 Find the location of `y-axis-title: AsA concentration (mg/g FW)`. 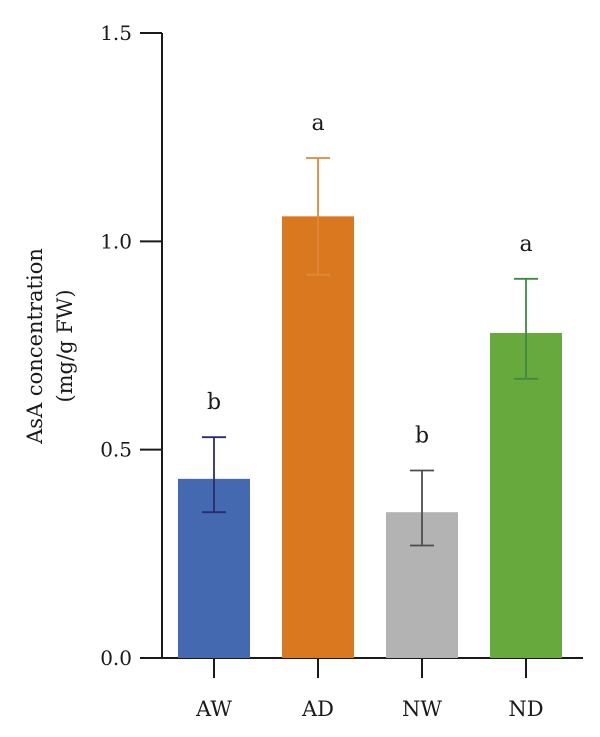

y-axis-title: AsA concentration (mg/g FW) is located at coordinates (50, 346).